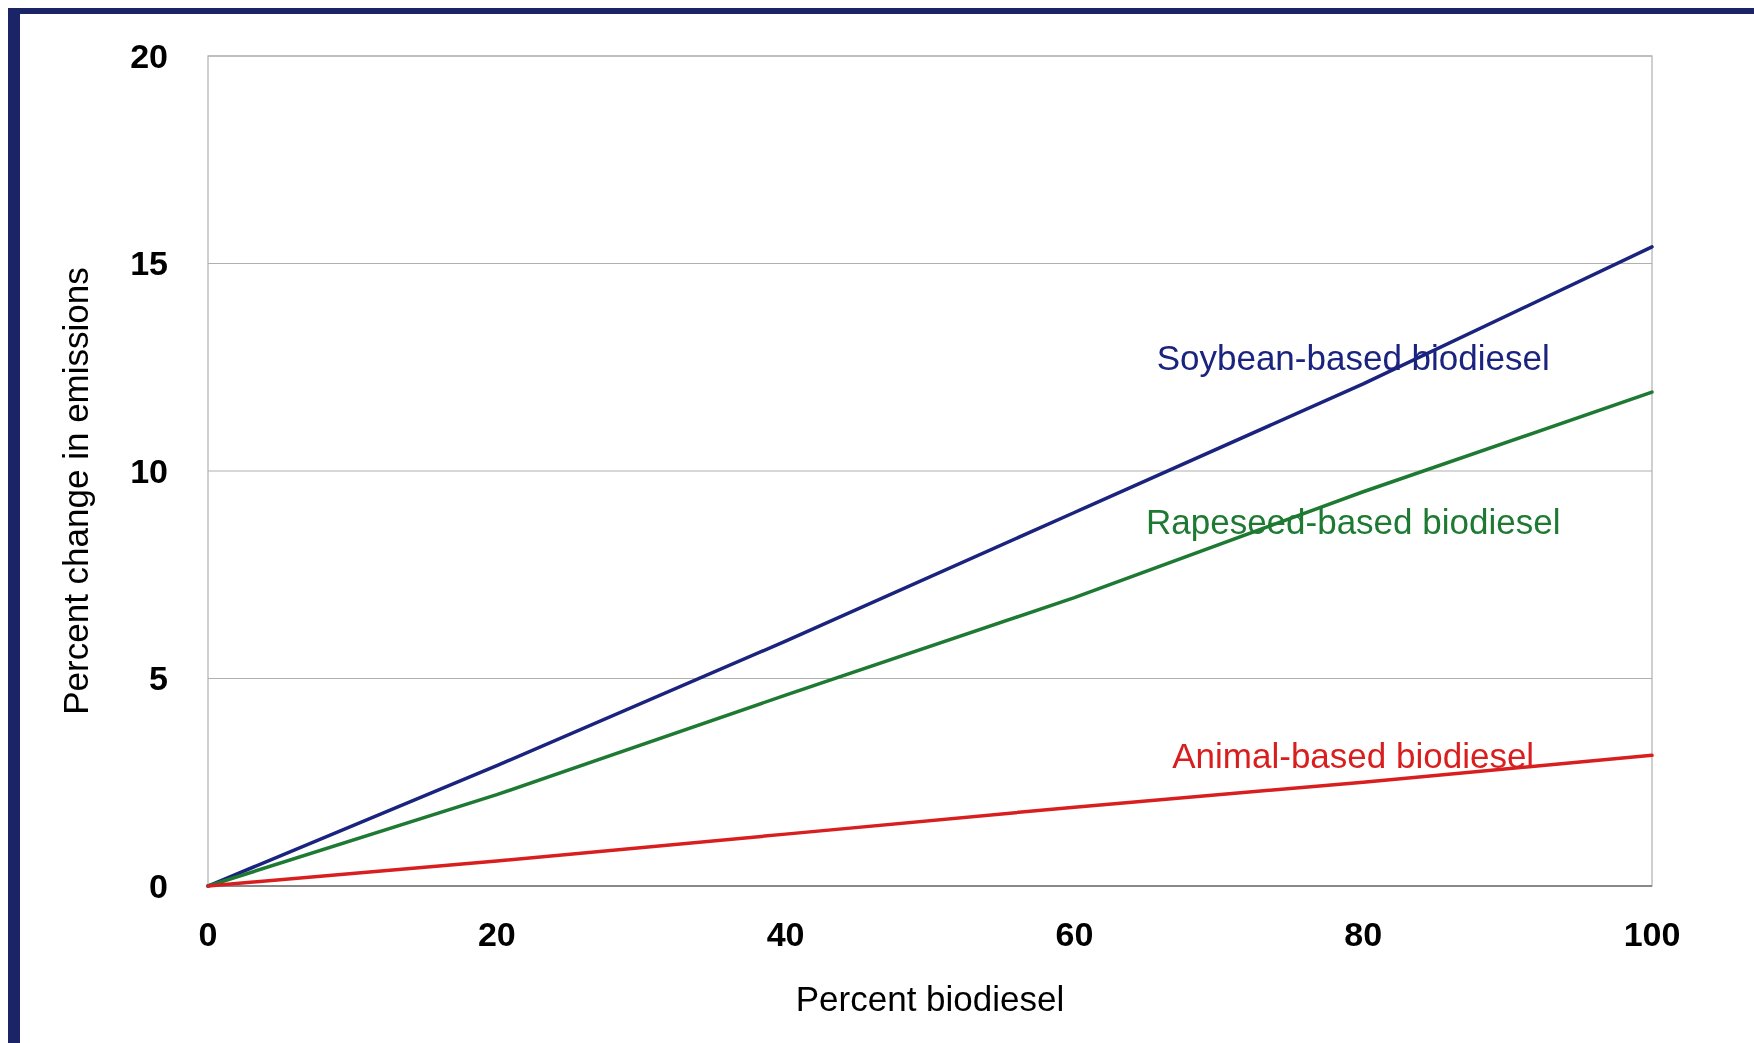 The width and height of the screenshot is (1754, 1043). I want to click on y-tick-label: 20, so click(149, 55).